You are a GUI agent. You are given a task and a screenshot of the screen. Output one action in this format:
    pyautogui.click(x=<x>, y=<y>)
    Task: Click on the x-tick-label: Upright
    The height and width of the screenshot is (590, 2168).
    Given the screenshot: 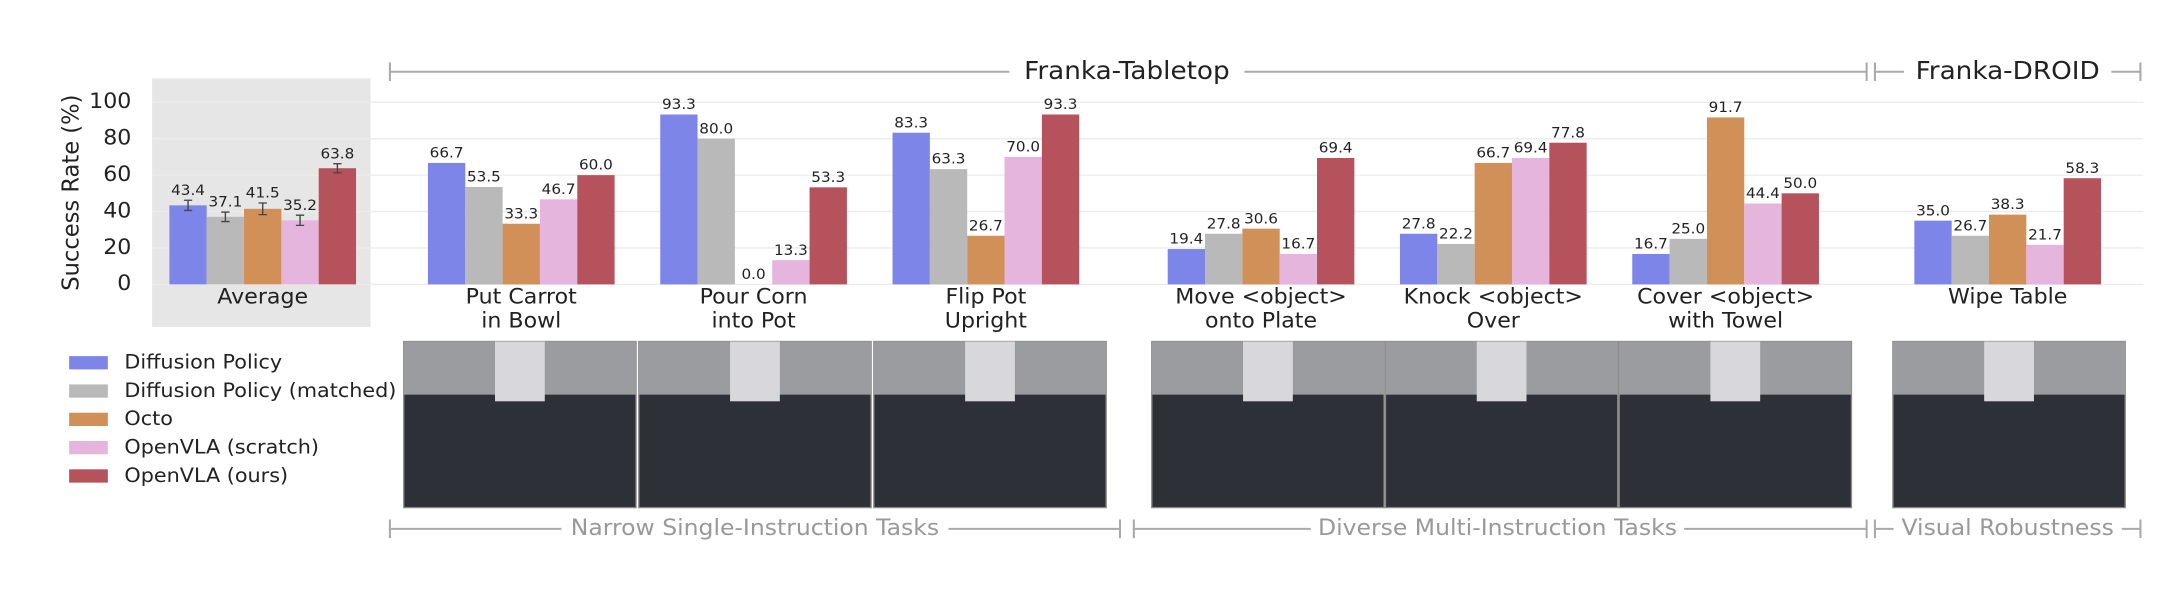 What is the action you would take?
    pyautogui.click(x=986, y=321)
    